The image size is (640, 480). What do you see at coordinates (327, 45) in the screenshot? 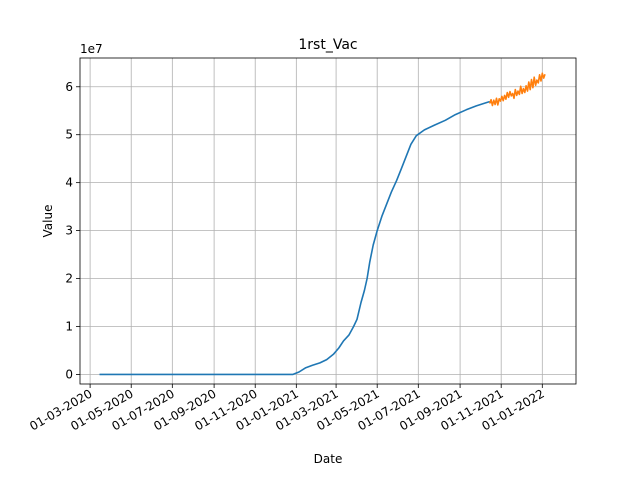
I see `chart-title: 1rst_Vac` at bounding box center [327, 45].